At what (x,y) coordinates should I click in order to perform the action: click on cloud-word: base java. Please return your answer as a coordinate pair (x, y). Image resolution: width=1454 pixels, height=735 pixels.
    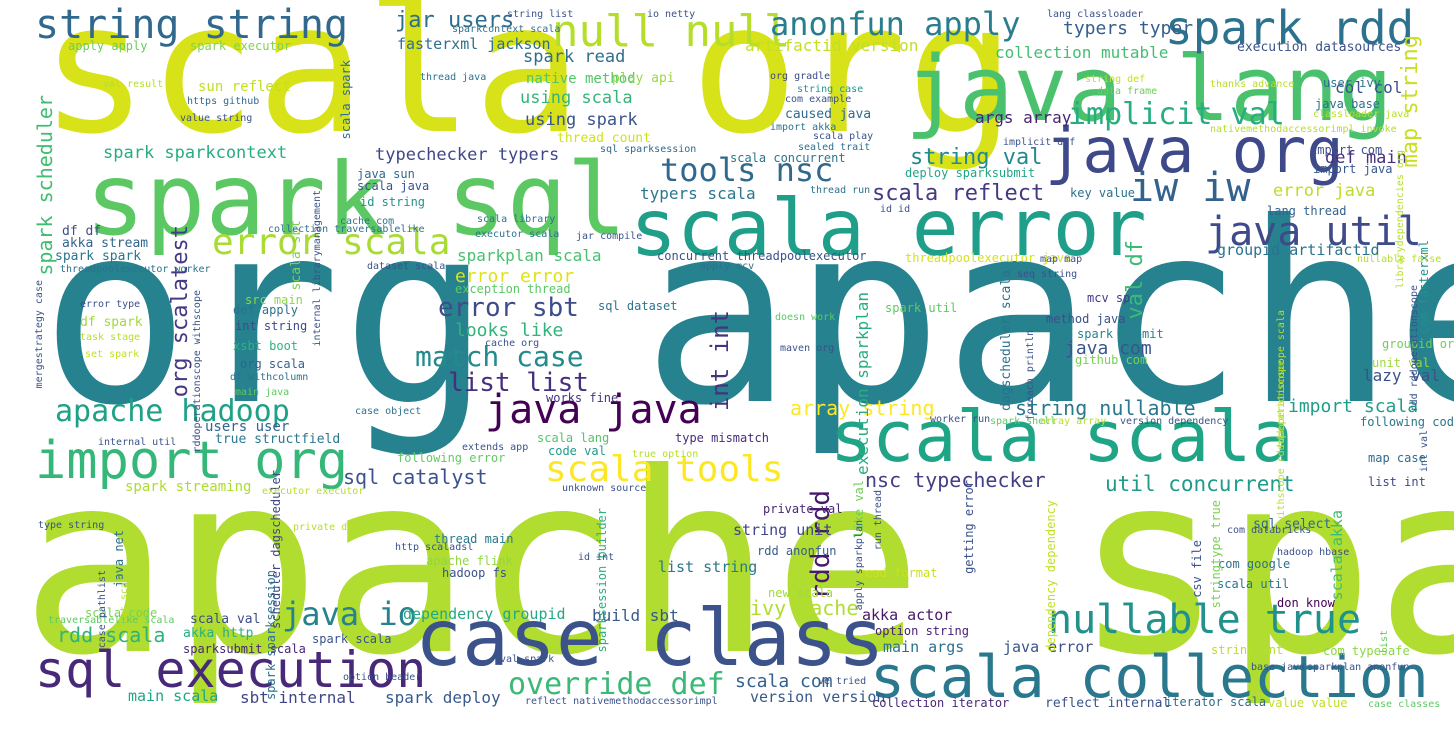
    Looking at the image, I should click on (1278, 667).